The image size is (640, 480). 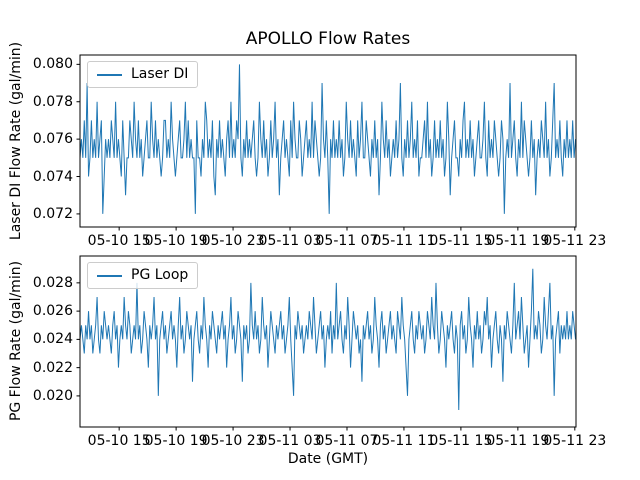 What do you see at coordinates (160, 74) in the screenshot?
I see `legend-label-laser-di: Laser DI` at bounding box center [160, 74].